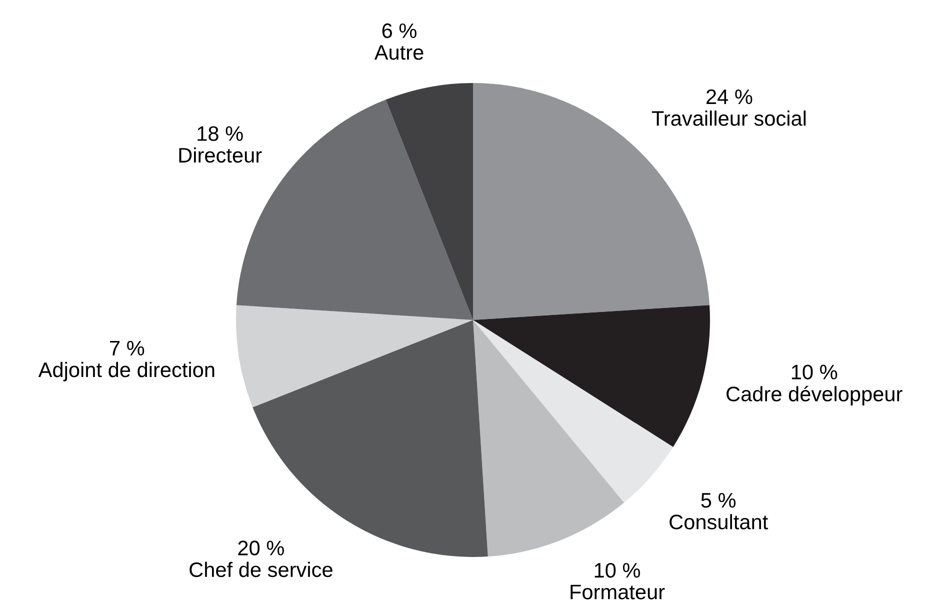  What do you see at coordinates (729, 96) in the screenshot?
I see `data-label: 24 %` at bounding box center [729, 96].